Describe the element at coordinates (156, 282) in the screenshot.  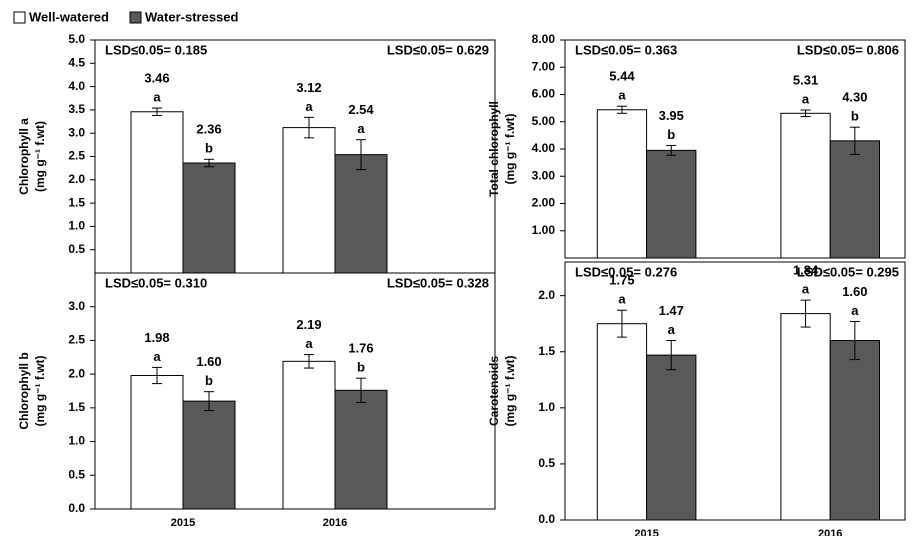
I see `lsd-annotation: LSD≤0.05= 0.310` at that location.